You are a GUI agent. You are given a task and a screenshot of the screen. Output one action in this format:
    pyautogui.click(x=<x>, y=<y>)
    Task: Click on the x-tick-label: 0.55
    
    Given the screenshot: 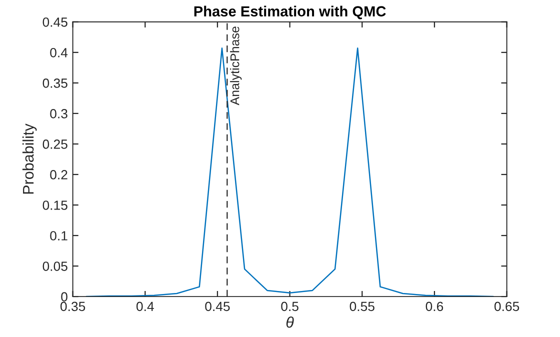 What is the action you would take?
    pyautogui.click(x=362, y=307)
    